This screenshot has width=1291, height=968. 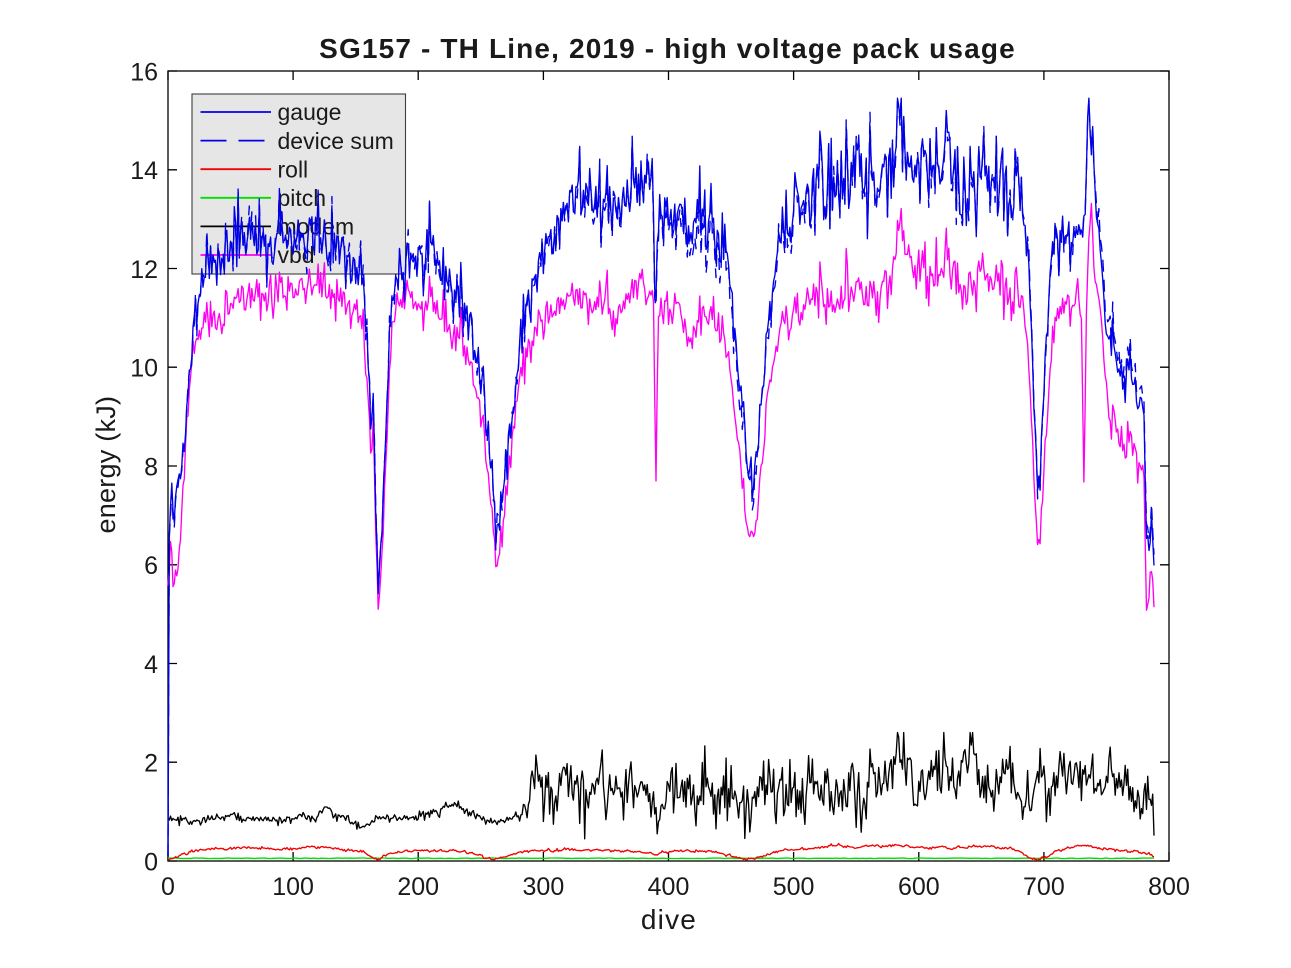 What do you see at coordinates (144, 369) in the screenshot?
I see `svg-text: 10` at bounding box center [144, 369].